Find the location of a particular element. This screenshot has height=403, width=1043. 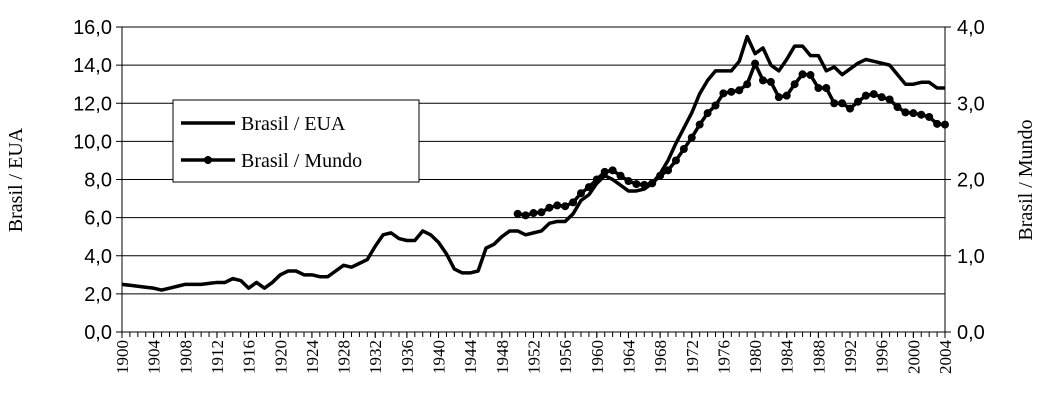

x-tick-label: 2004 is located at coordinates (945, 357).